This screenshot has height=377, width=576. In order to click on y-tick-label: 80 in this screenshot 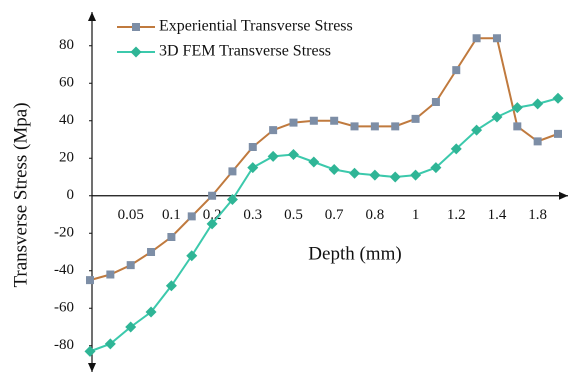, I will do `click(66, 45)`.